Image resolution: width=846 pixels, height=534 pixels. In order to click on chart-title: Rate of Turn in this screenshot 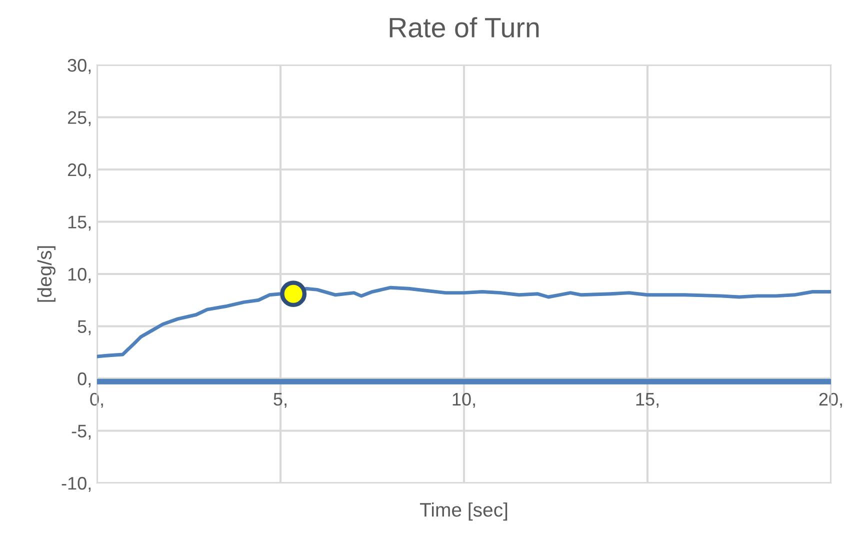, I will do `click(464, 27)`.